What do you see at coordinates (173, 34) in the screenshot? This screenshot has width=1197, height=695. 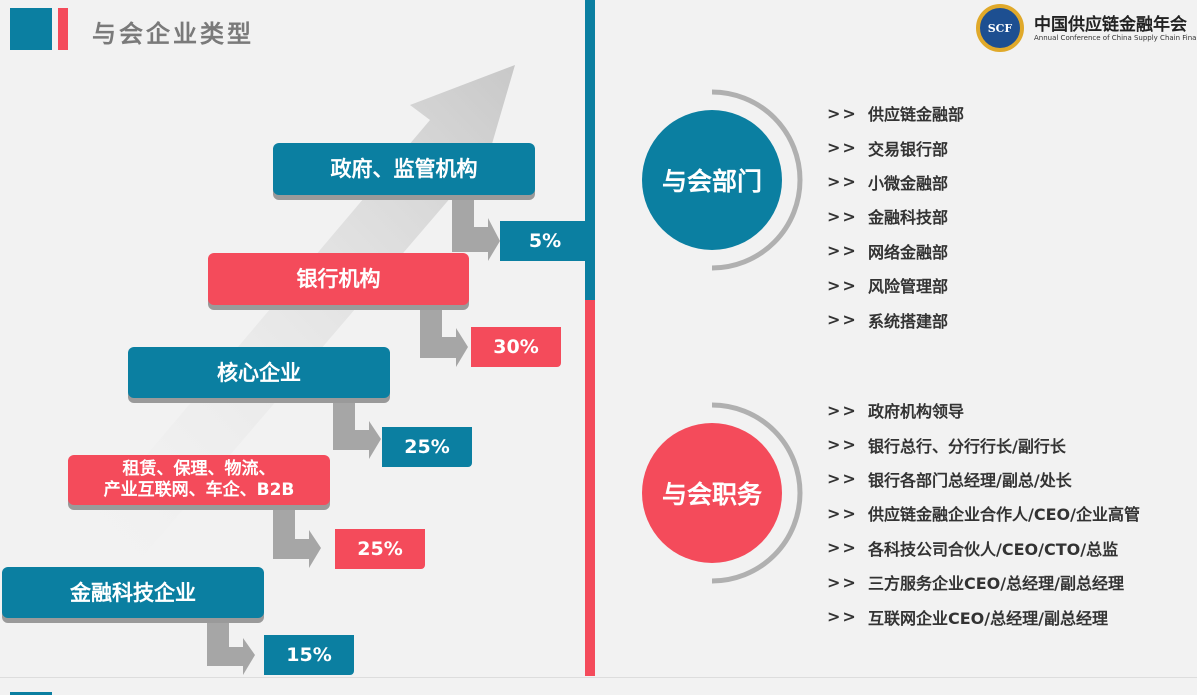 I see `page-title: 与会企业类型` at bounding box center [173, 34].